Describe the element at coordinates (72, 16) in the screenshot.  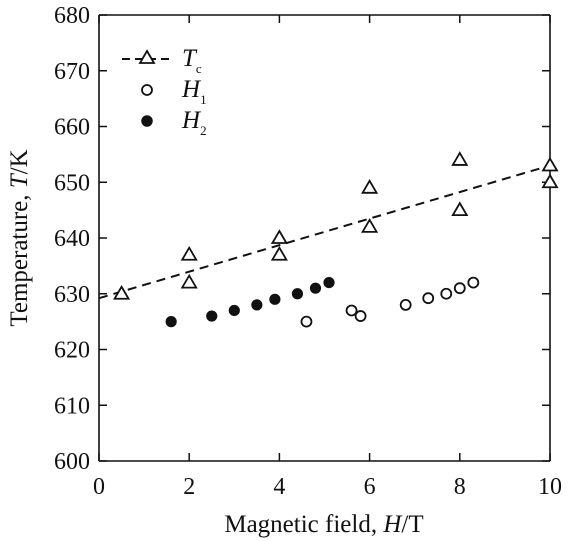
I see `y-tick-label: 680` at that location.